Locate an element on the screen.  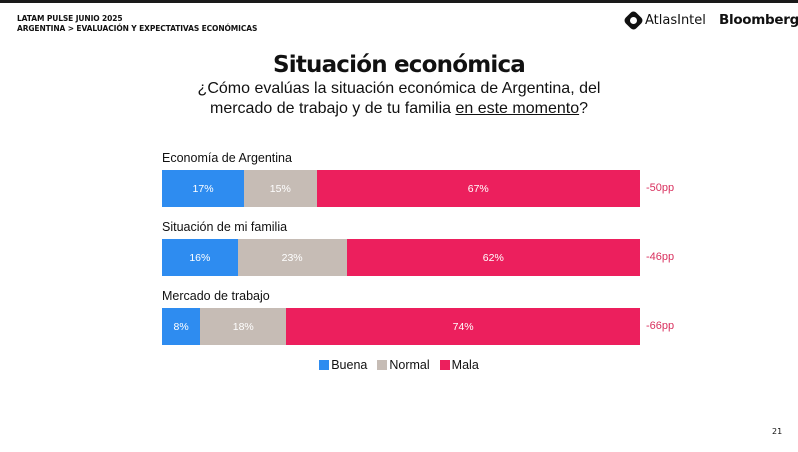
atlas-mark-icon is located at coordinates (633, 20).